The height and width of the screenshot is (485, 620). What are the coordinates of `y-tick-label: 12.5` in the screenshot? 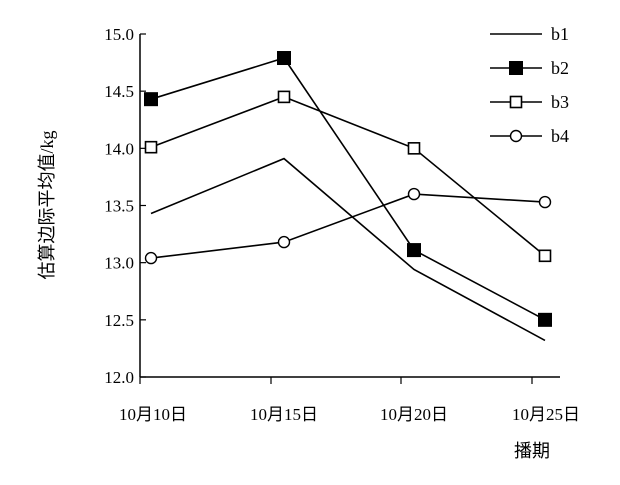 It's located at (119, 320).